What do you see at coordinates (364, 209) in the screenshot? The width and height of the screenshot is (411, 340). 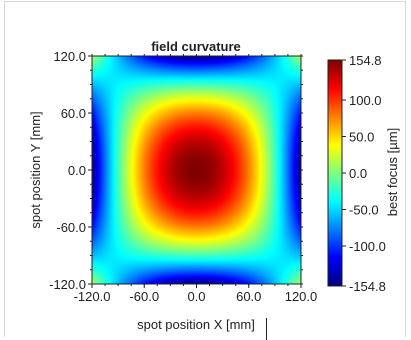 I see `colorbar-tick-label: -50.0` at bounding box center [364, 209].